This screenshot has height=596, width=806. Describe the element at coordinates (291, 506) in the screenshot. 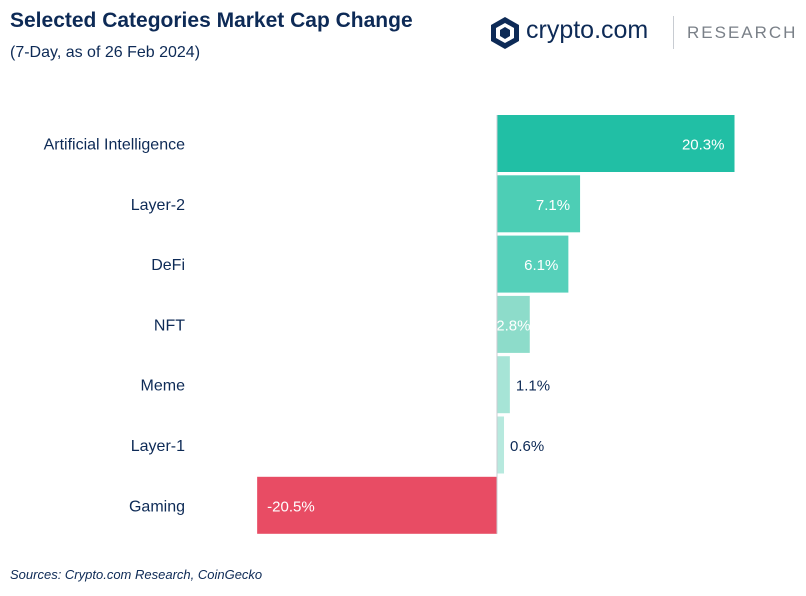

I see `data-label-gaming: -20.5%` at that location.